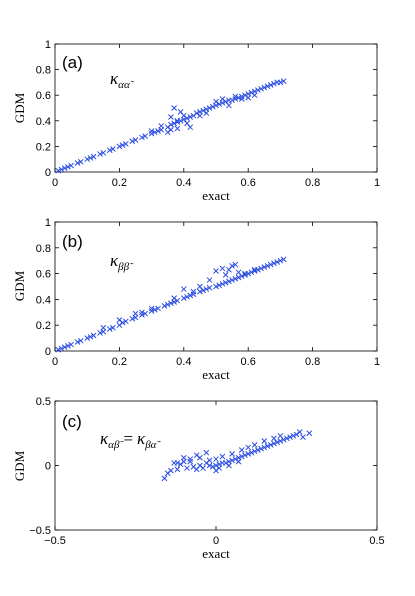  What do you see at coordinates (43, 402) in the screenshot?
I see `y-tick-label: 0.5` at bounding box center [43, 402].